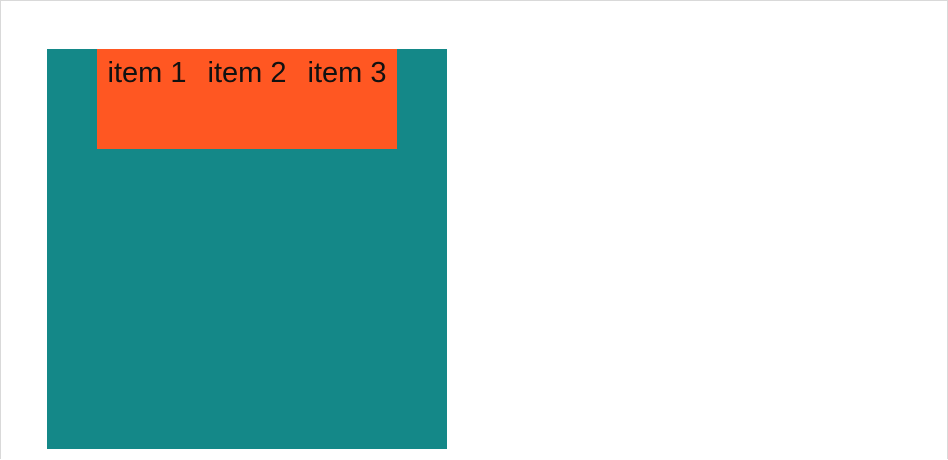  What do you see at coordinates (247, 73) in the screenshot?
I see `flex-item-2: item 2` at bounding box center [247, 73].